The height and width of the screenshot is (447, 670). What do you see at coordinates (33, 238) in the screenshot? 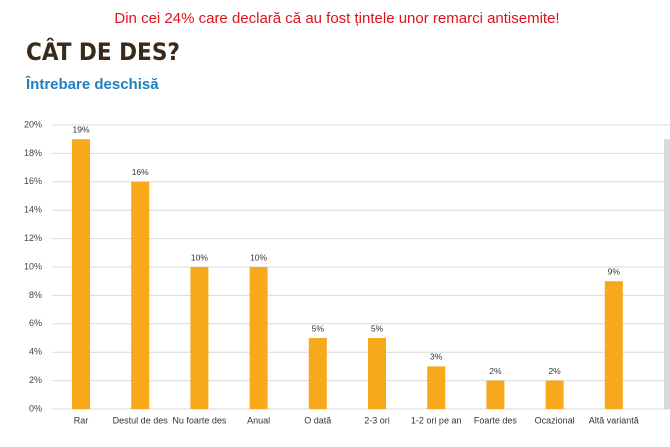
I see `y-tick-label: 12%` at bounding box center [33, 238].